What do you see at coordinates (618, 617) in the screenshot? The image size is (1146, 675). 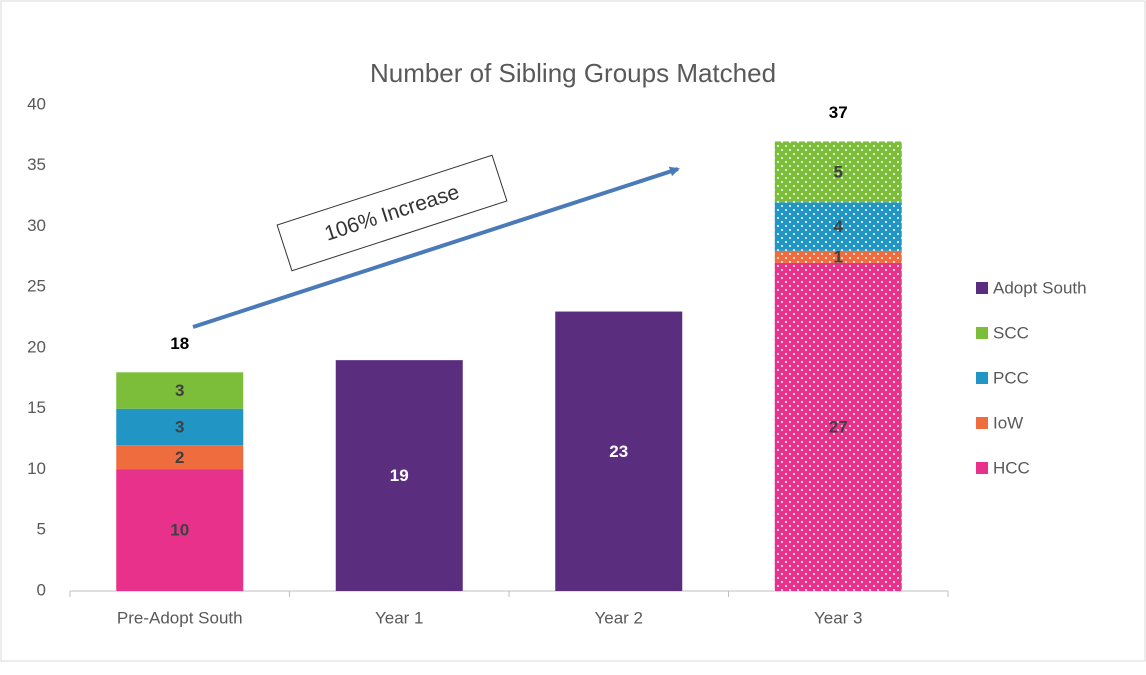 I see `x-tick-label: Year 2` at bounding box center [618, 617].